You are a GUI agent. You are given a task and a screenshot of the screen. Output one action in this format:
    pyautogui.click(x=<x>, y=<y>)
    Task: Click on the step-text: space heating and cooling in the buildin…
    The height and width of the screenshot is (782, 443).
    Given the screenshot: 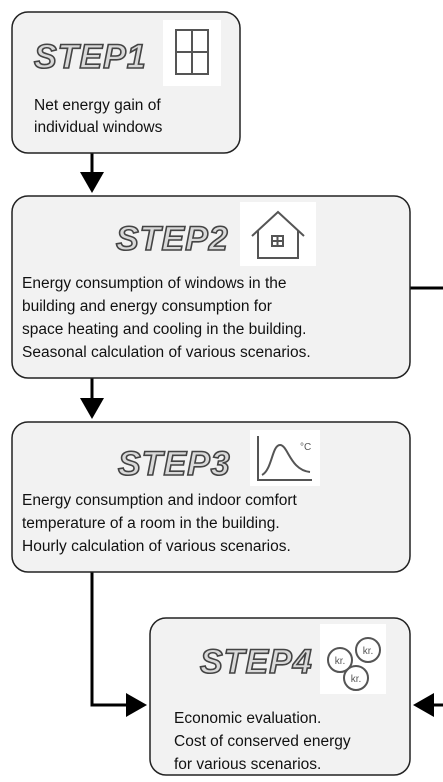 What is the action you would take?
    pyautogui.click(x=164, y=329)
    